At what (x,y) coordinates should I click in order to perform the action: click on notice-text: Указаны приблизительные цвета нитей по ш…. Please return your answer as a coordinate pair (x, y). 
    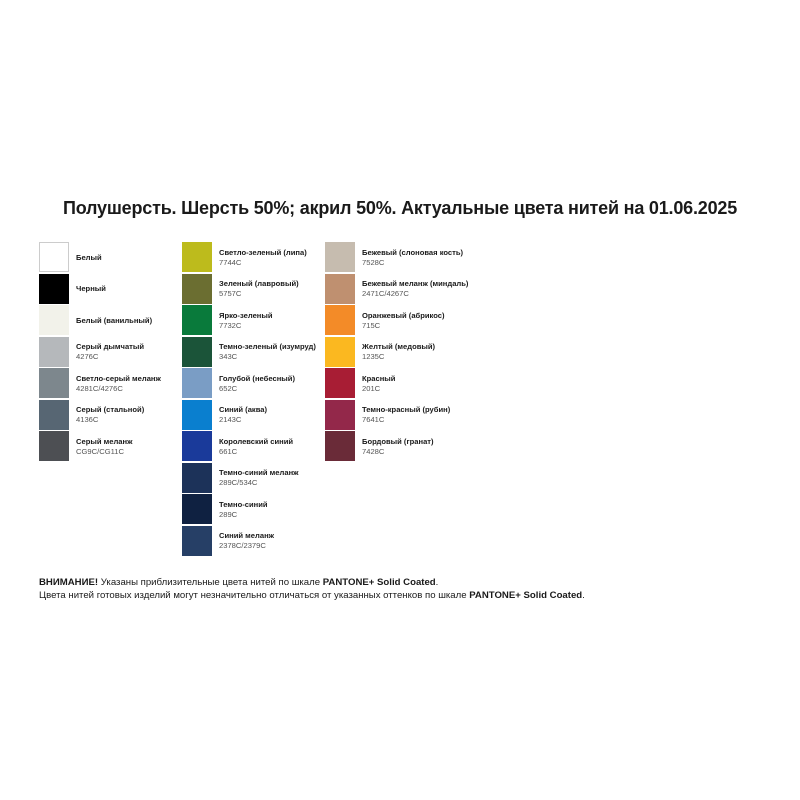
    Looking at the image, I should click on (210, 582).